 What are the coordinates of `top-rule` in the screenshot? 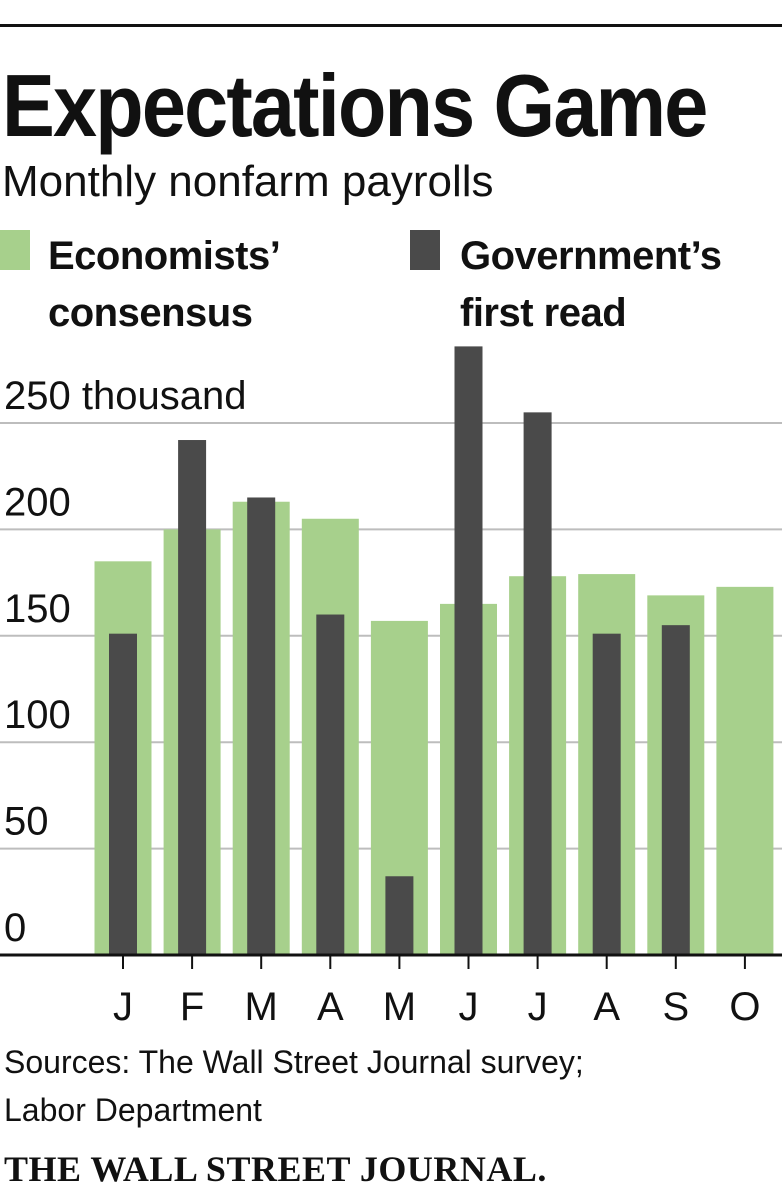 It's located at (391, 25).